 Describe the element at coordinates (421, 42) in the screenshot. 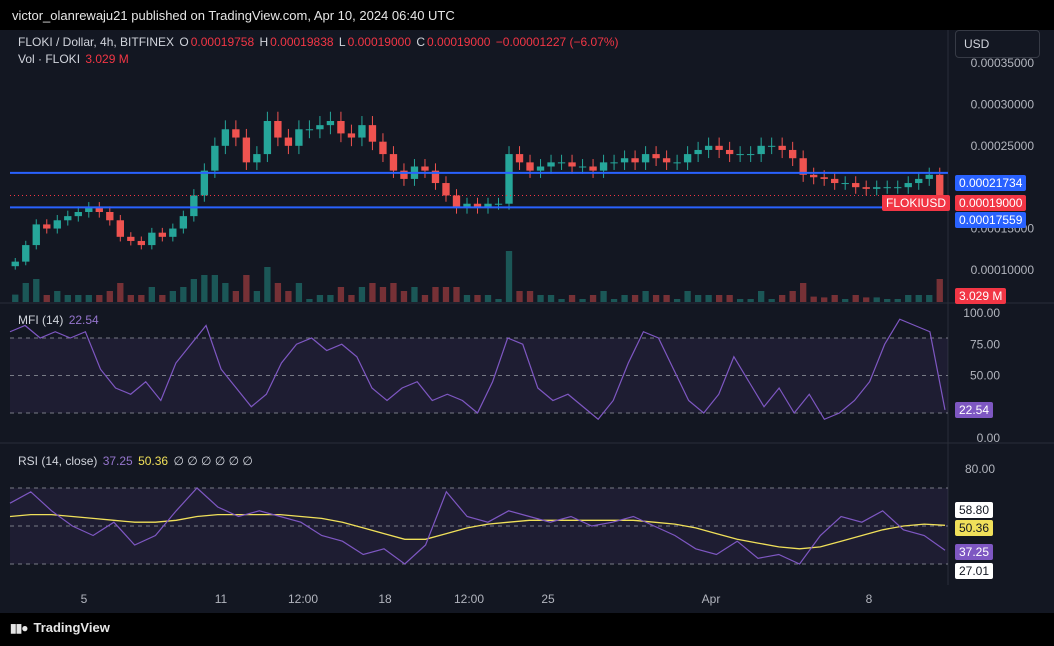

I see `legend-c-label: C` at that location.